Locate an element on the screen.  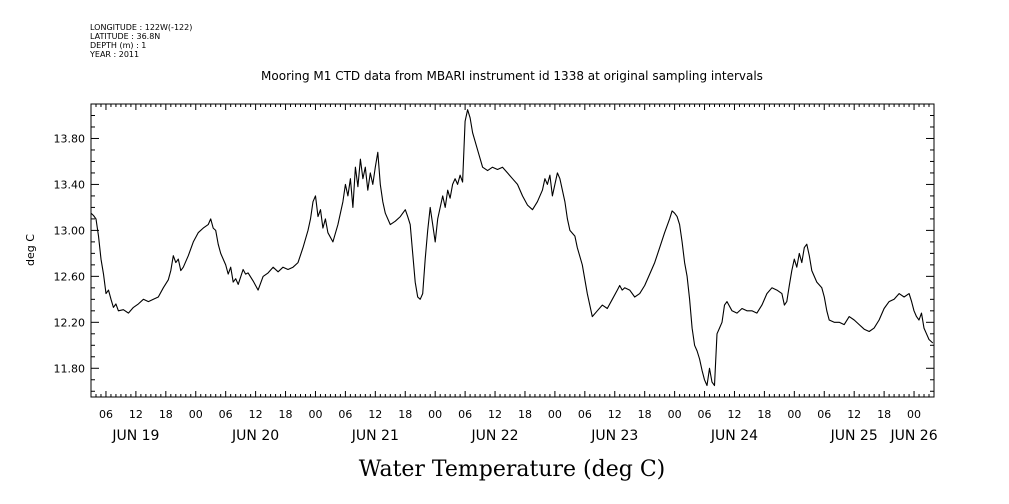
x-day-label: JUN 25 is located at coordinates (854, 436).